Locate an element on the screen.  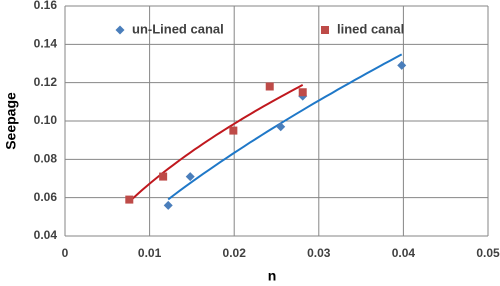
x-tick-label: 0.05 is located at coordinates (488, 253).